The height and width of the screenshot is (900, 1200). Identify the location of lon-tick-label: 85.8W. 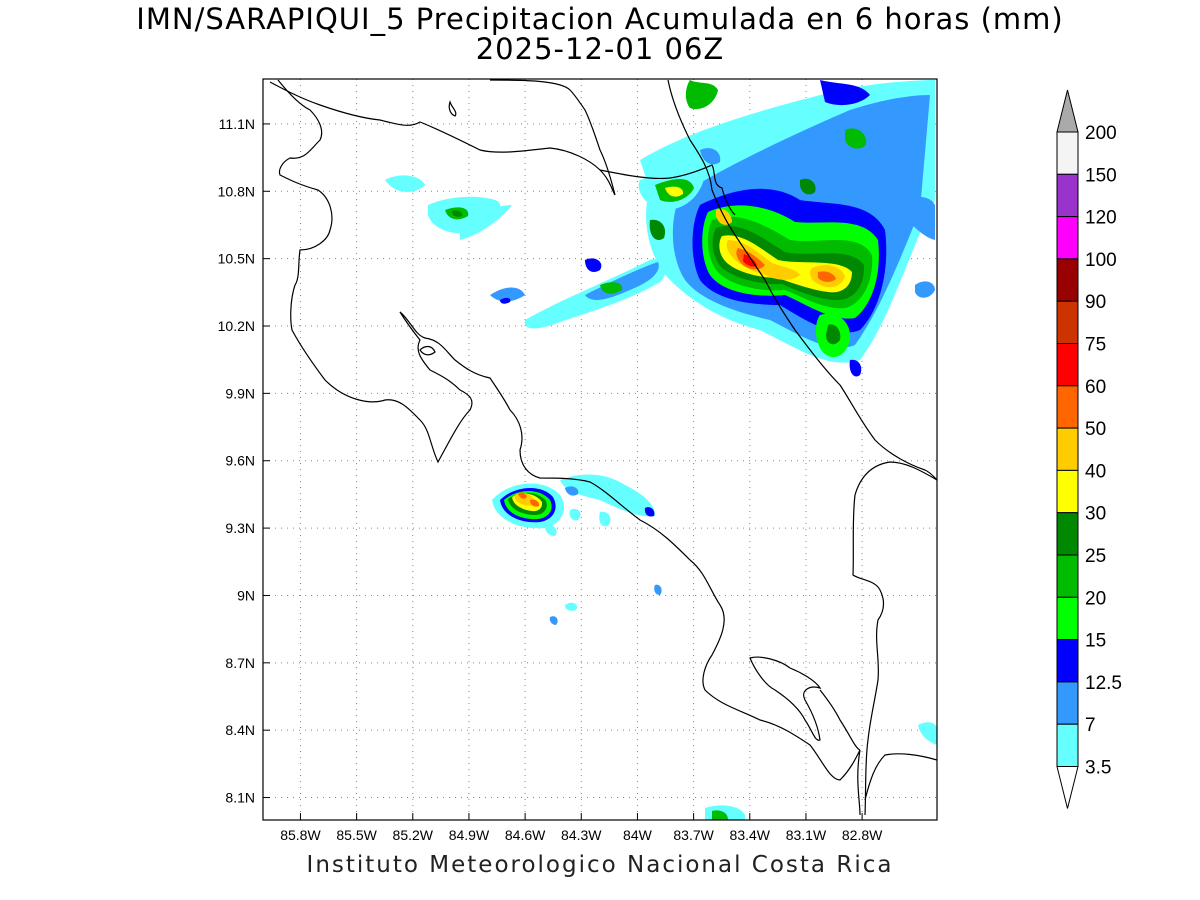
(300, 835).